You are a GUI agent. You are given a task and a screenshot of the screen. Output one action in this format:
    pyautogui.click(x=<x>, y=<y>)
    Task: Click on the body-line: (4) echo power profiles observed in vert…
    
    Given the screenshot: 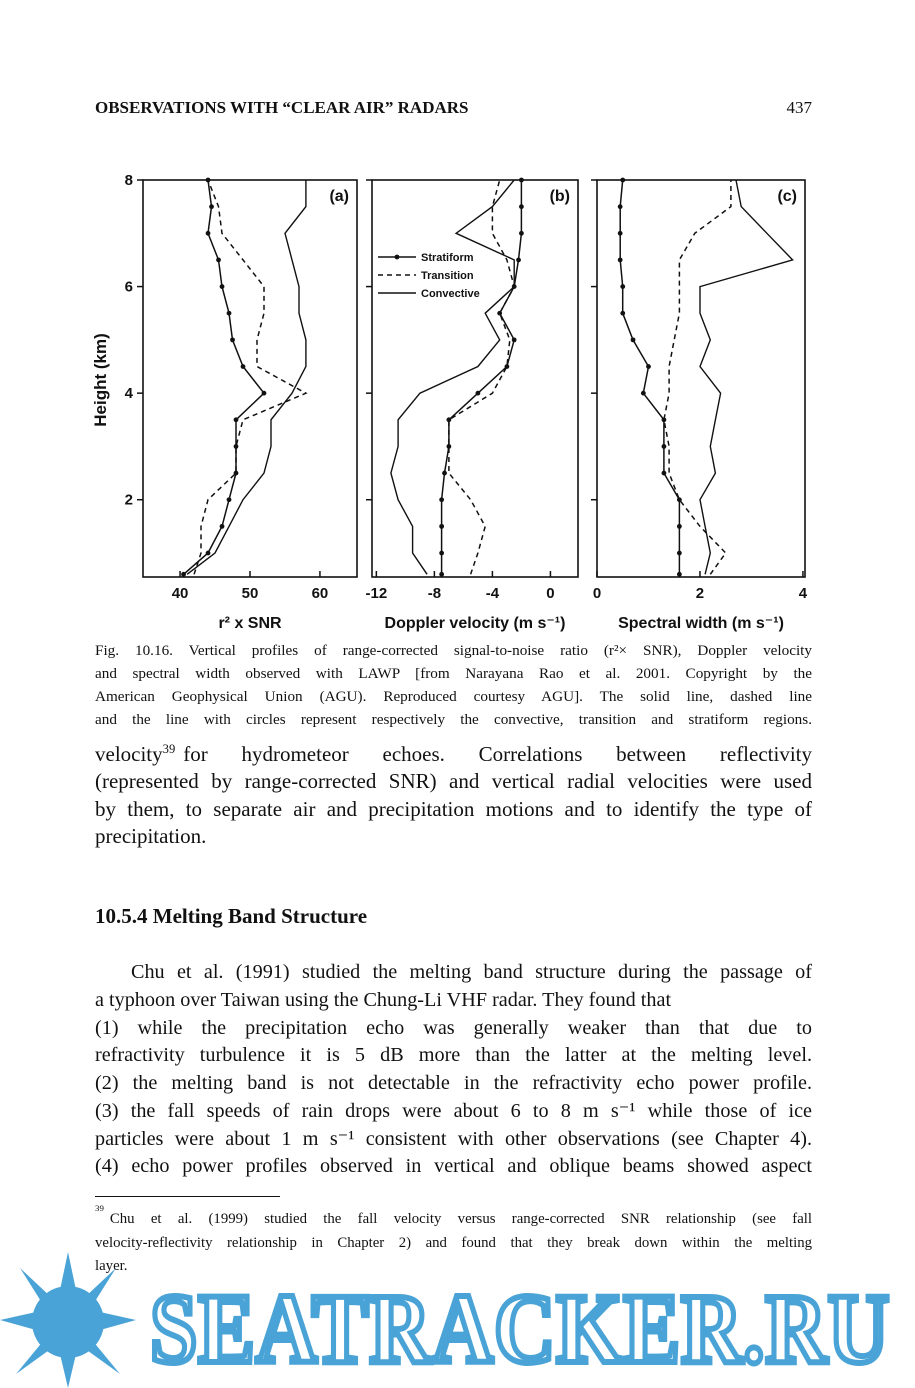 What is the action you would take?
    pyautogui.click(x=453, y=1166)
    